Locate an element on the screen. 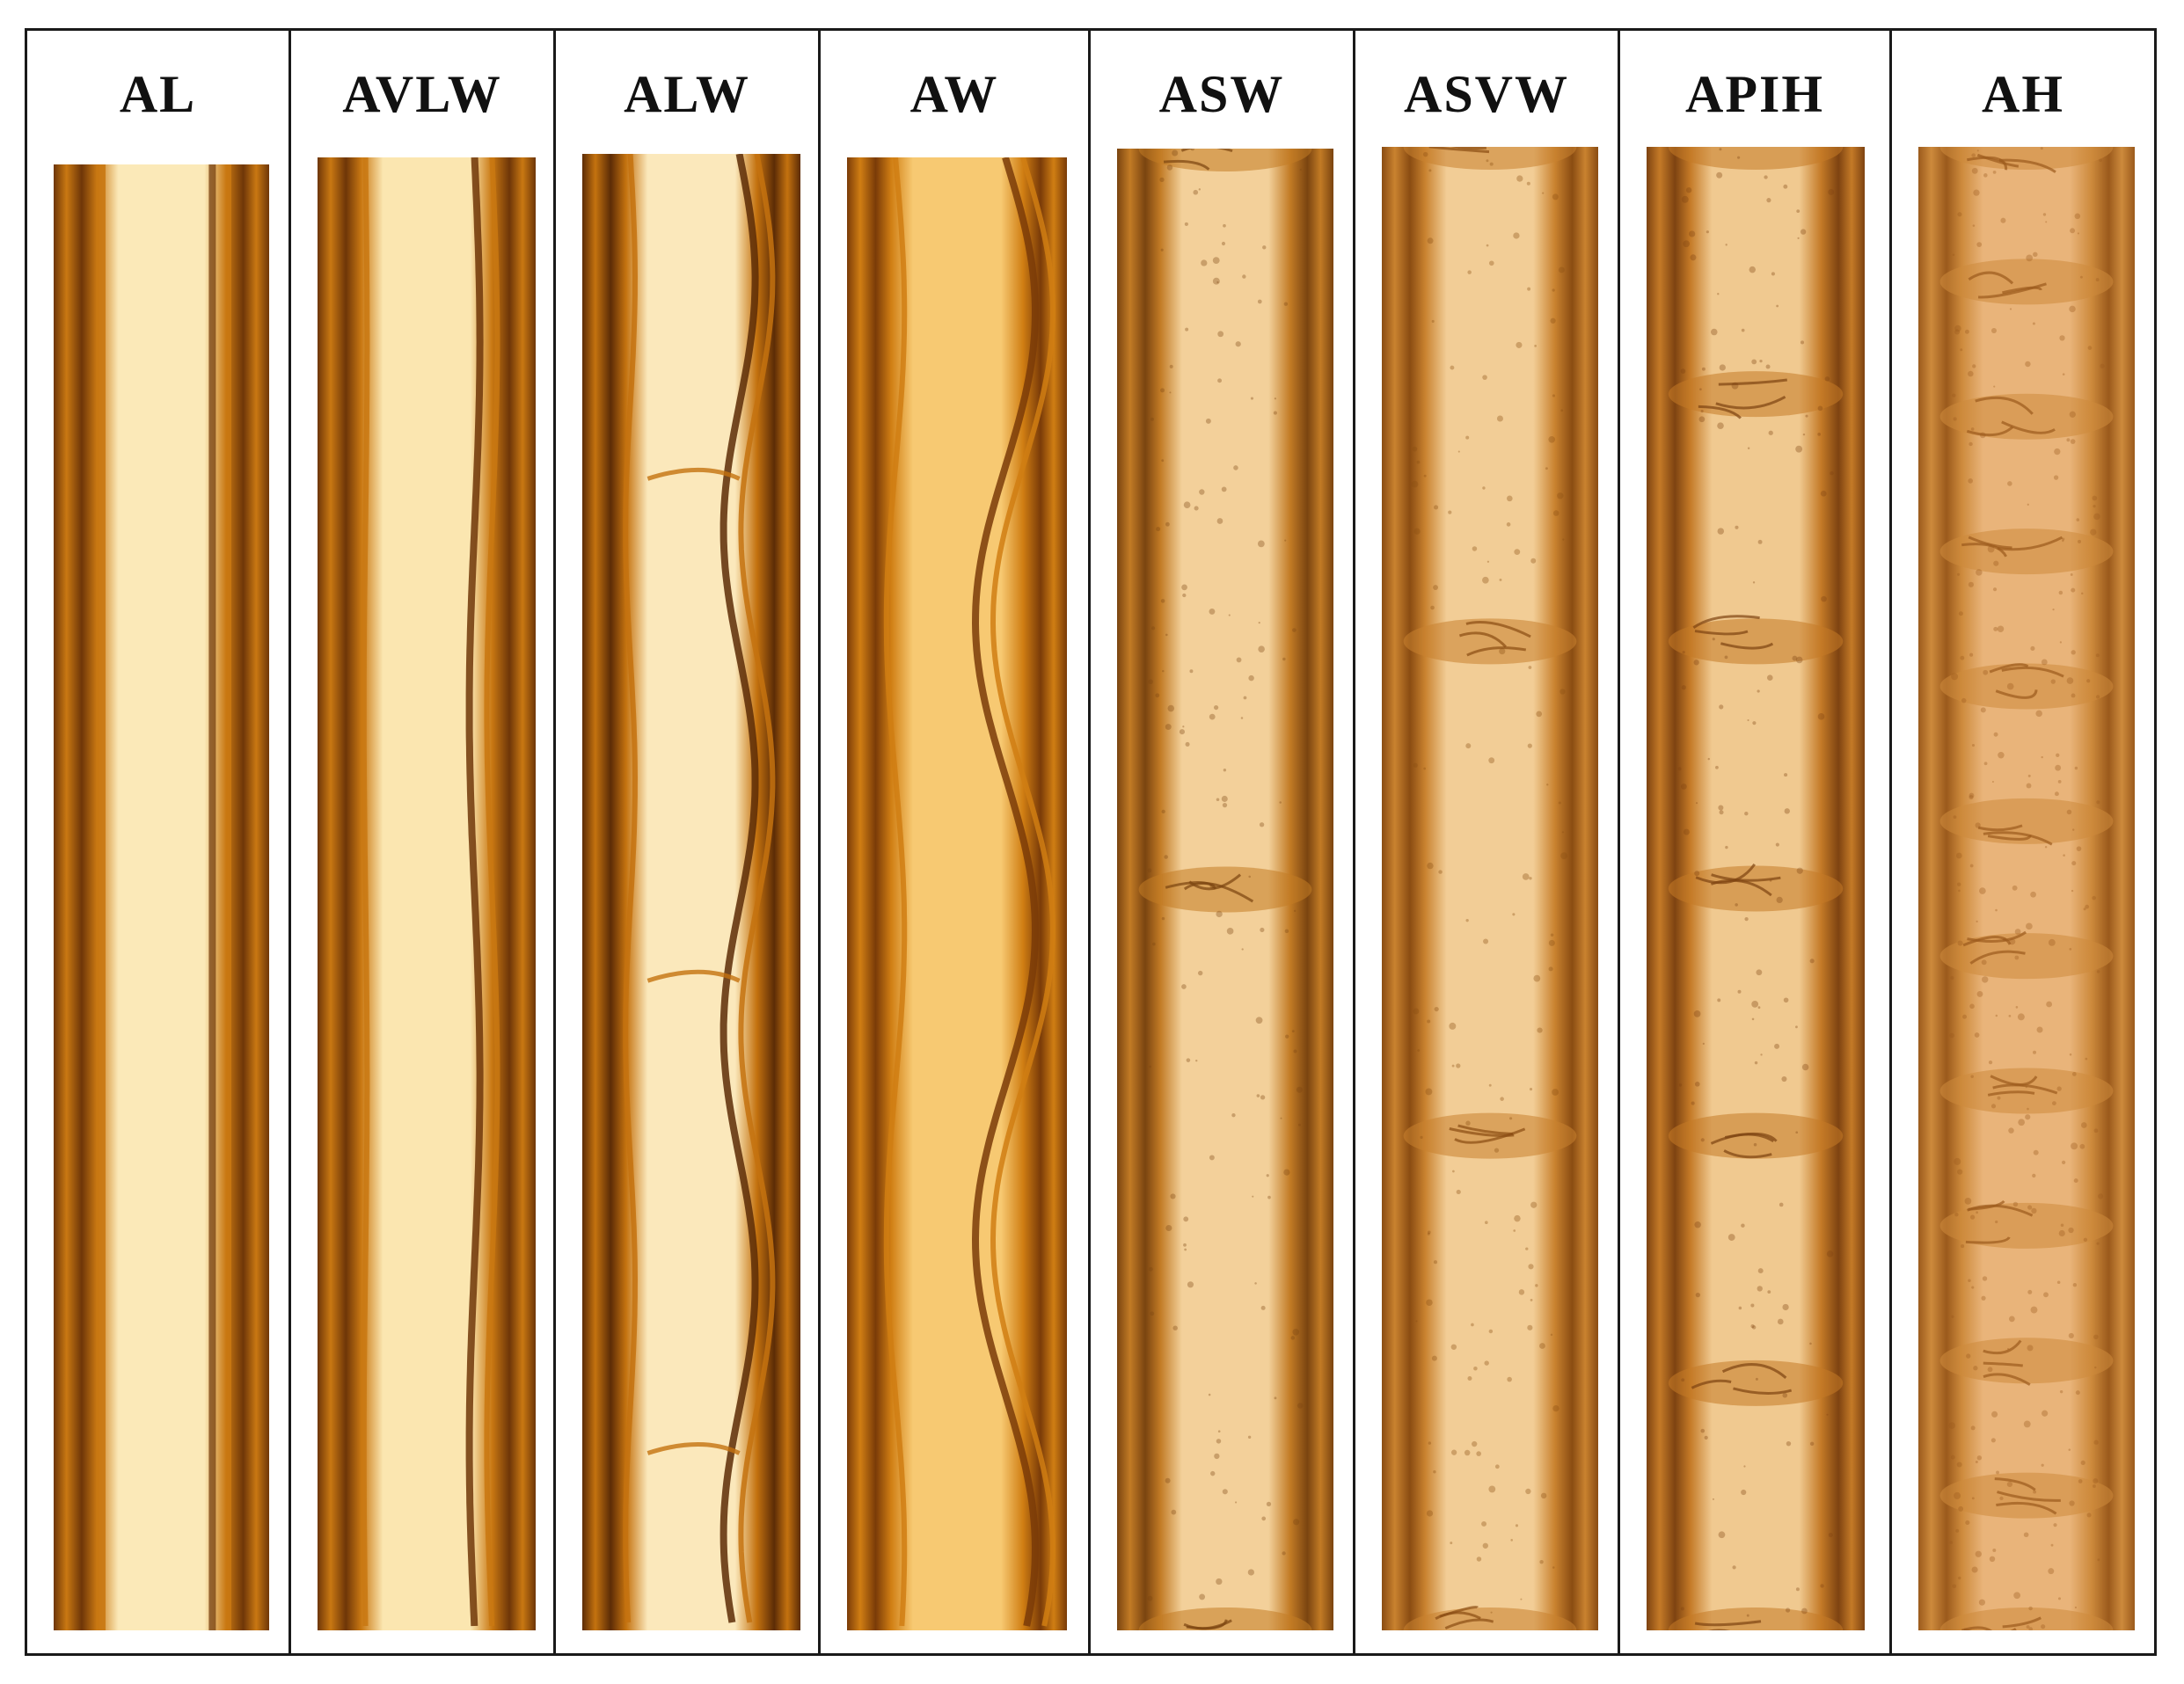 This screenshot has width=2184, height=1684. panel-asvw: ASVW is located at coordinates (1487, 842).